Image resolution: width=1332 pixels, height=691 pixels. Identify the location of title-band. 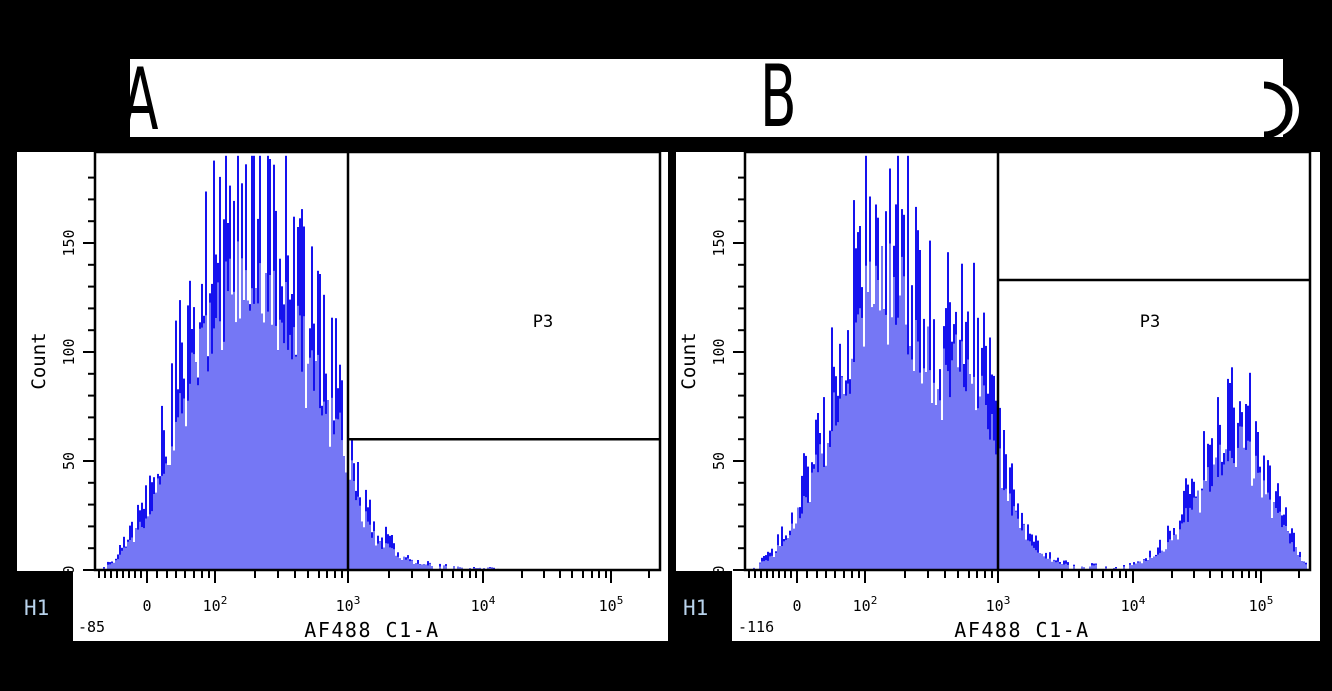
(714, 99).